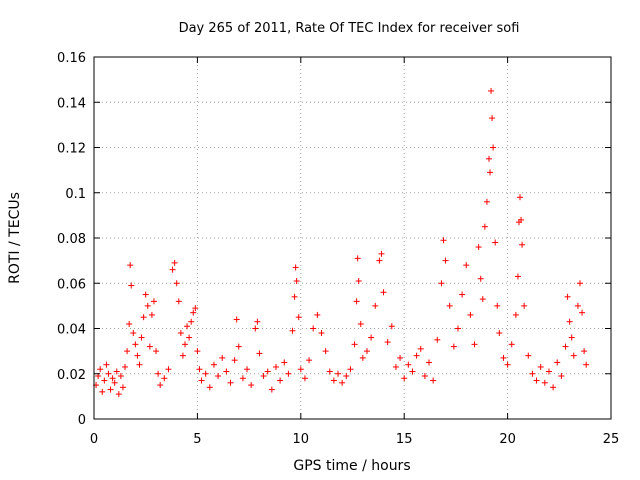 Image resolution: width=640 pixels, height=480 pixels. Describe the element at coordinates (71, 58) in the screenshot. I see `y-tick-label: 0.16` at that location.